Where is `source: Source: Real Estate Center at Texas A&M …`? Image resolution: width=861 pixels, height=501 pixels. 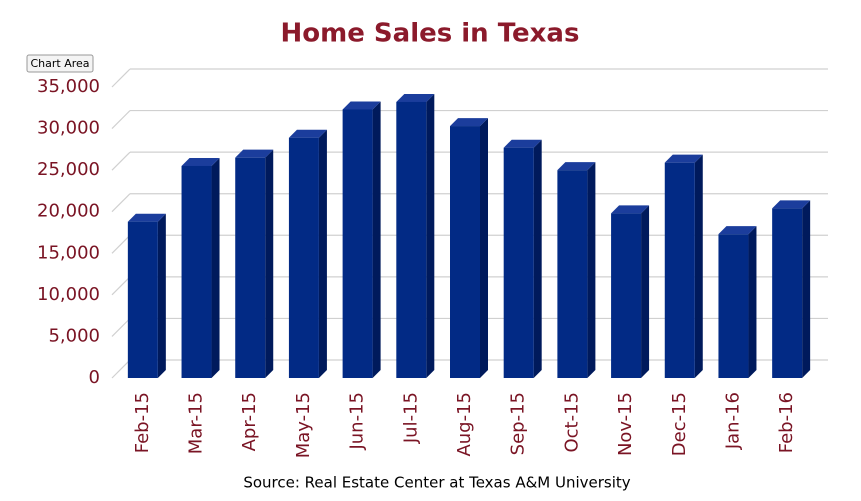 source: Source: Real Estate Center at Texas A&M … is located at coordinates (436, 483).